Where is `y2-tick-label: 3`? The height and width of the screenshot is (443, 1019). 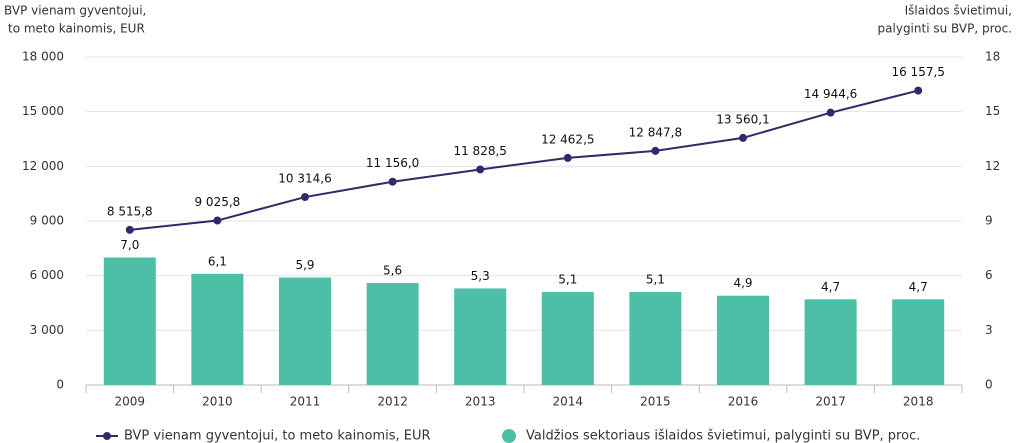 y2-tick-label: 3 is located at coordinates (989, 330).